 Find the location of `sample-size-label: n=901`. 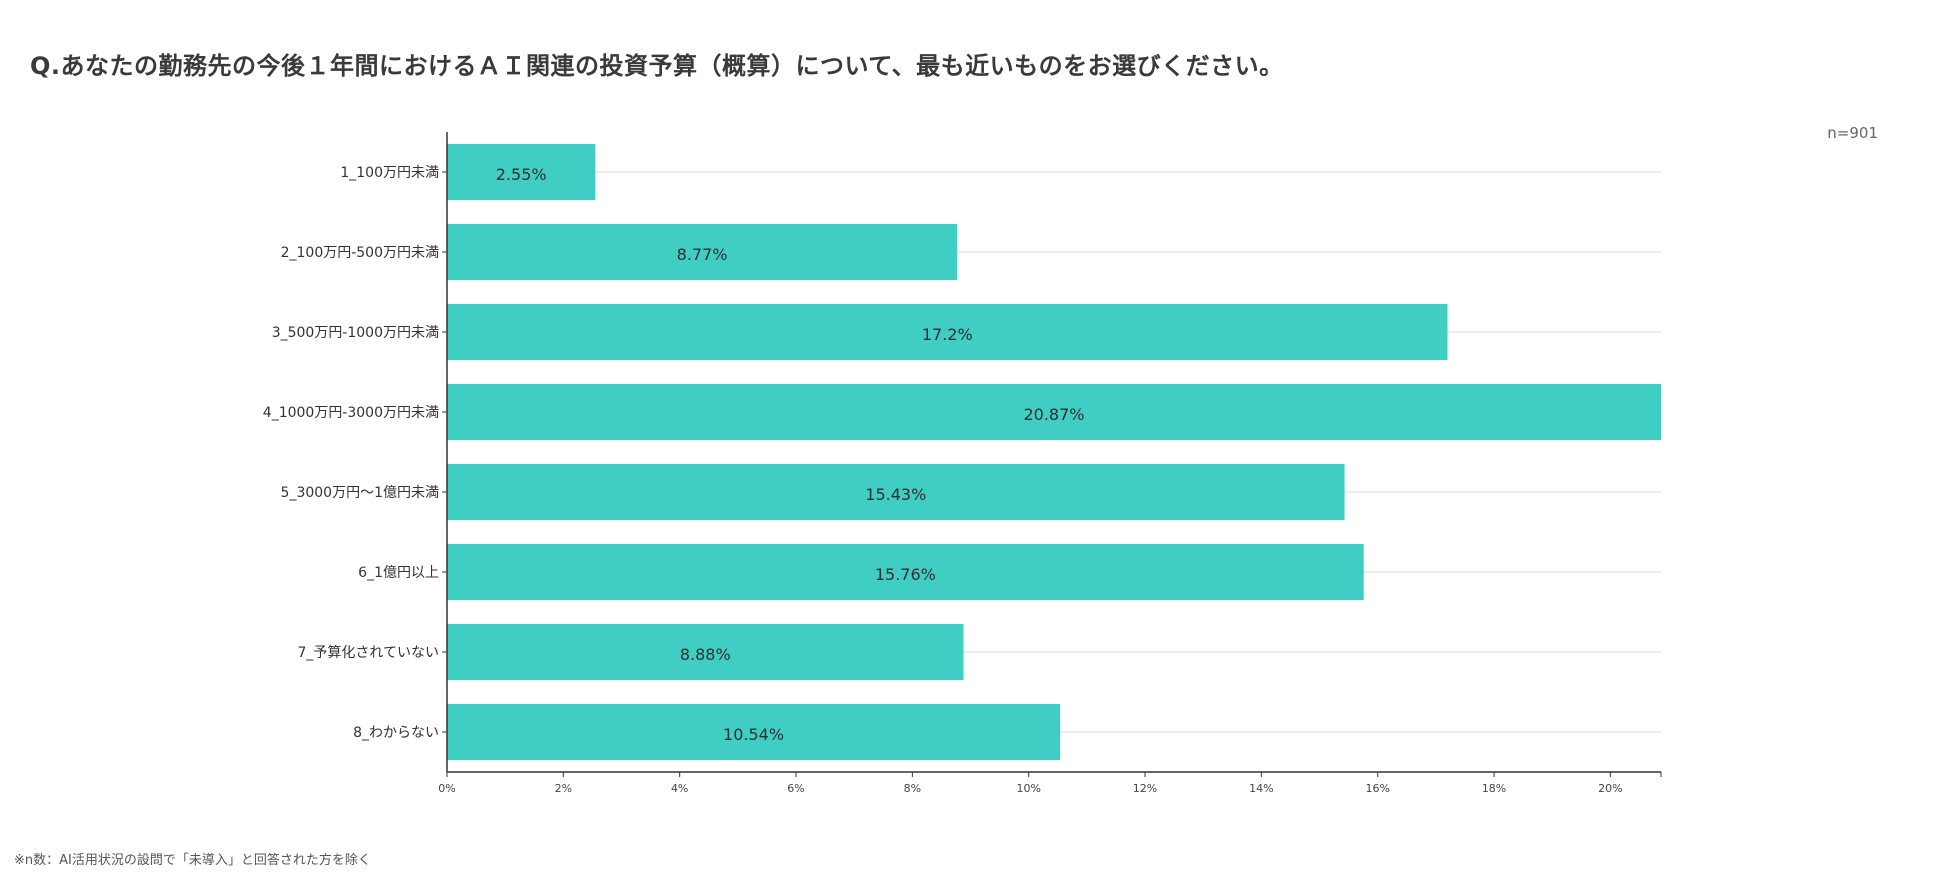

sample-size-label: n=901 is located at coordinates (1852, 133).